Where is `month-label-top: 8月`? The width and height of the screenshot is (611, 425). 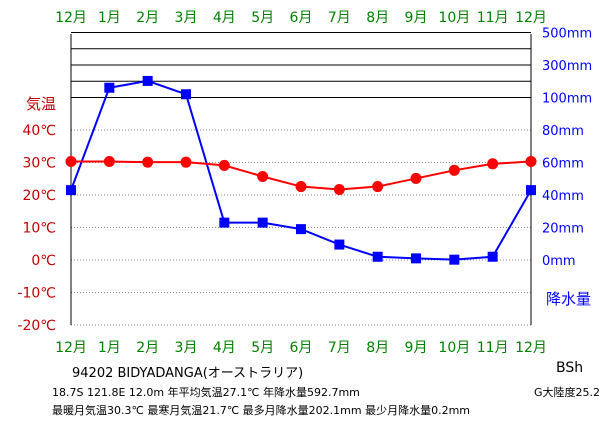
month-label-top: 8月 is located at coordinates (377, 18).